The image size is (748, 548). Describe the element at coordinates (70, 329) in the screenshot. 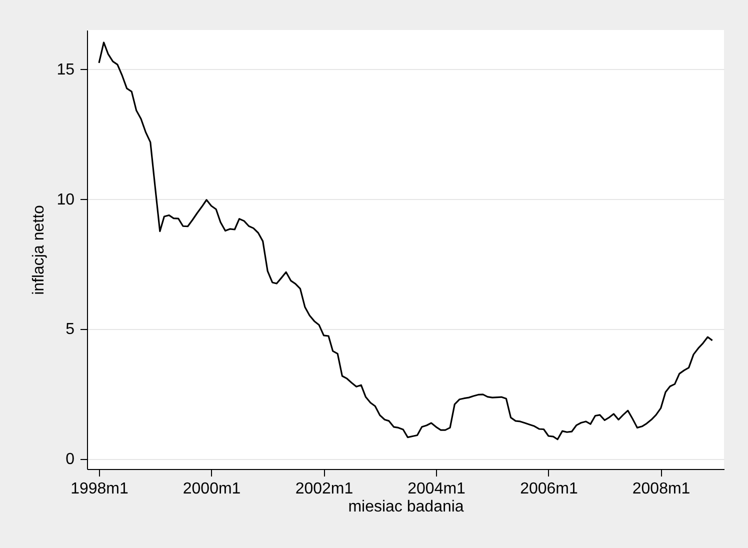

I see `y-tick-label: 5` at that location.